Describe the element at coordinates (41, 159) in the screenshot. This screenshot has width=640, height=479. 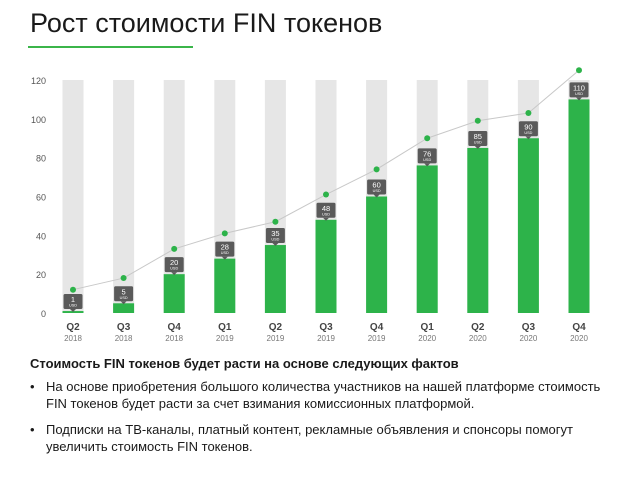
I see `y-tick-label: 80` at that location.